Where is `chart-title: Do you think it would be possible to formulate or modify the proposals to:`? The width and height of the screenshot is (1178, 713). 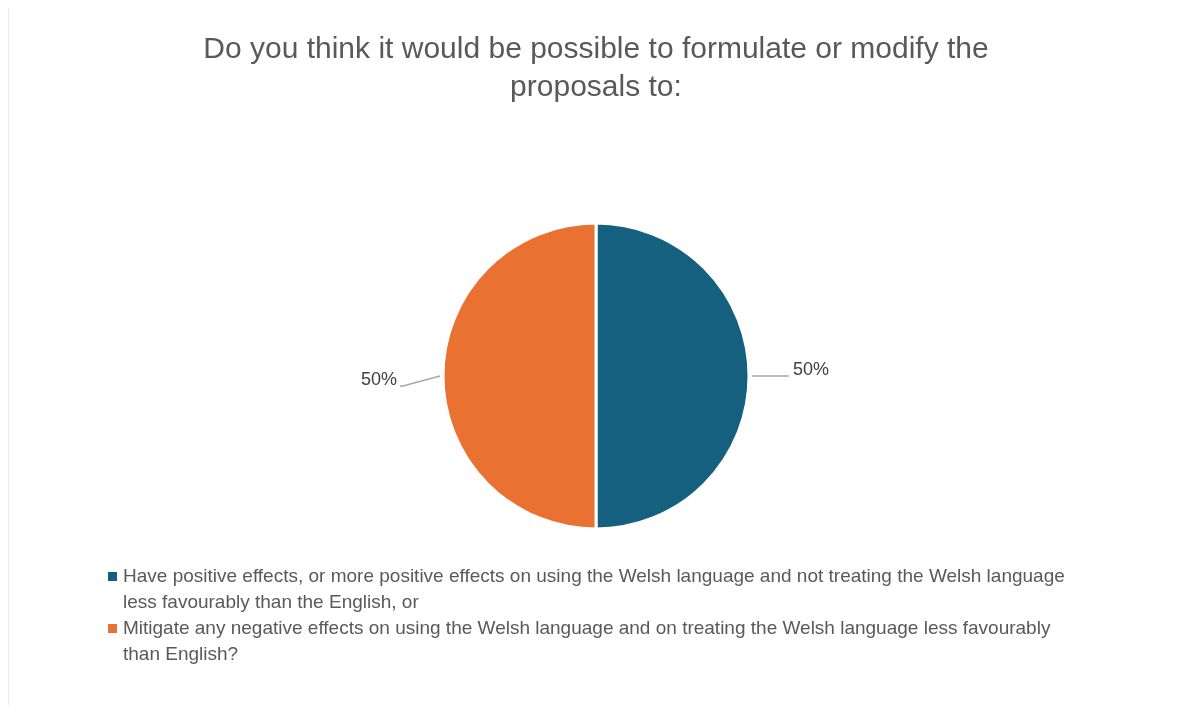
chart-title: Do you think it would be possible to formulate or modify the proposals to: is located at coordinates (596, 66).